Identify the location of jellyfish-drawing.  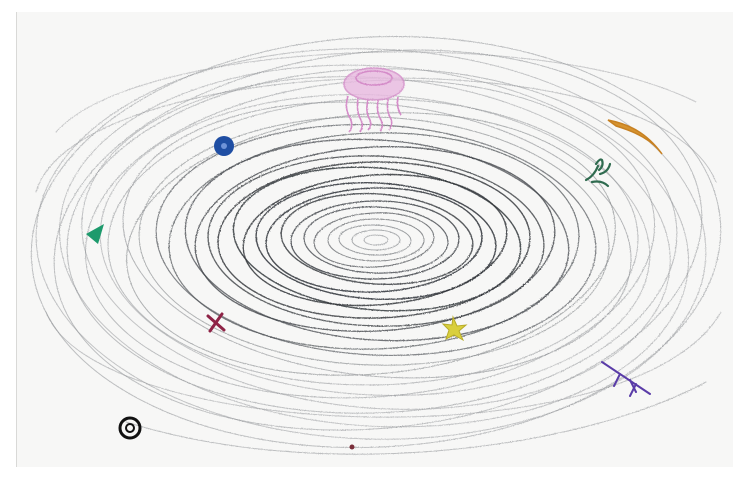
(374, 100).